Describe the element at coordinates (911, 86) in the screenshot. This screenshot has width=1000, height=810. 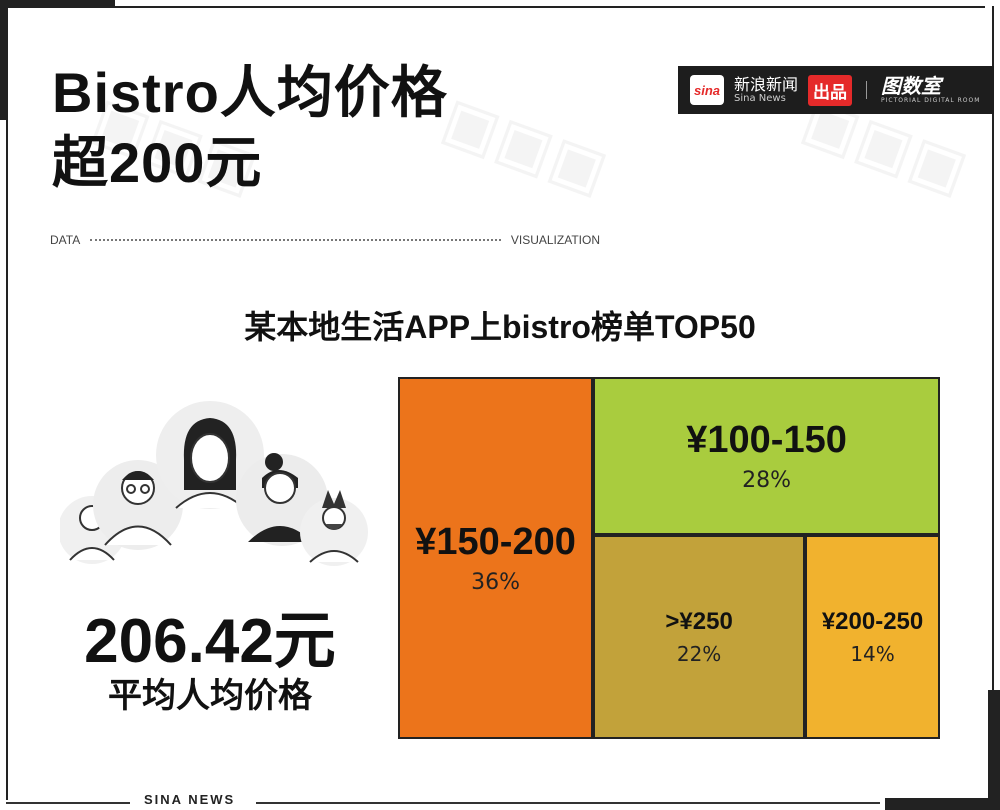
I see `tushi-logo-cn: 图数室` at that location.